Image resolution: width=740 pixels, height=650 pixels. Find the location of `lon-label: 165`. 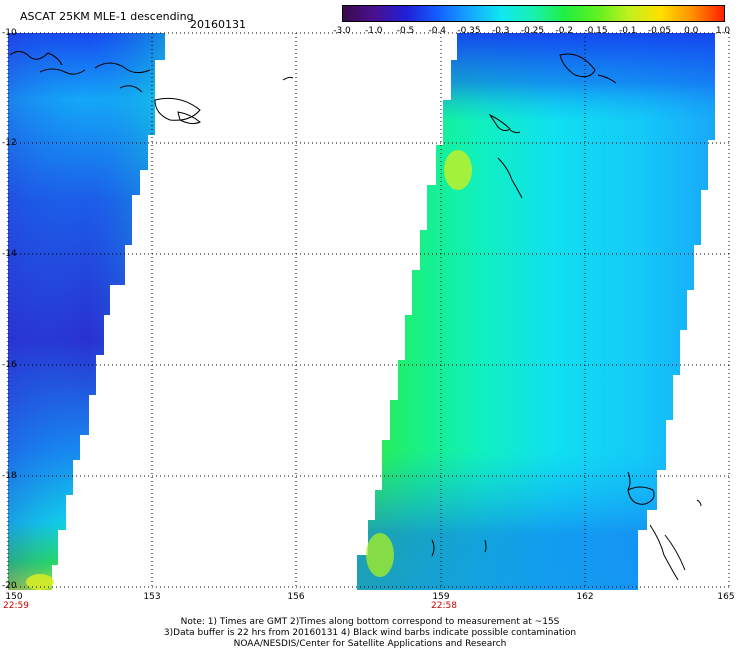

lon-label: 165 is located at coordinates (726, 597).